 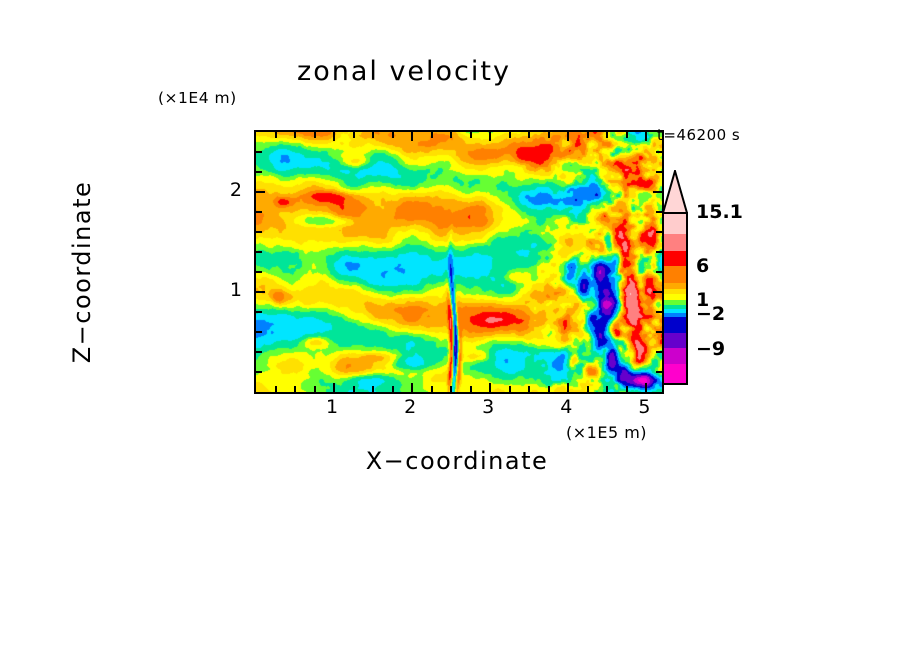 I want to click on plot-title-text: zonal velocity, so click(x=404, y=71).